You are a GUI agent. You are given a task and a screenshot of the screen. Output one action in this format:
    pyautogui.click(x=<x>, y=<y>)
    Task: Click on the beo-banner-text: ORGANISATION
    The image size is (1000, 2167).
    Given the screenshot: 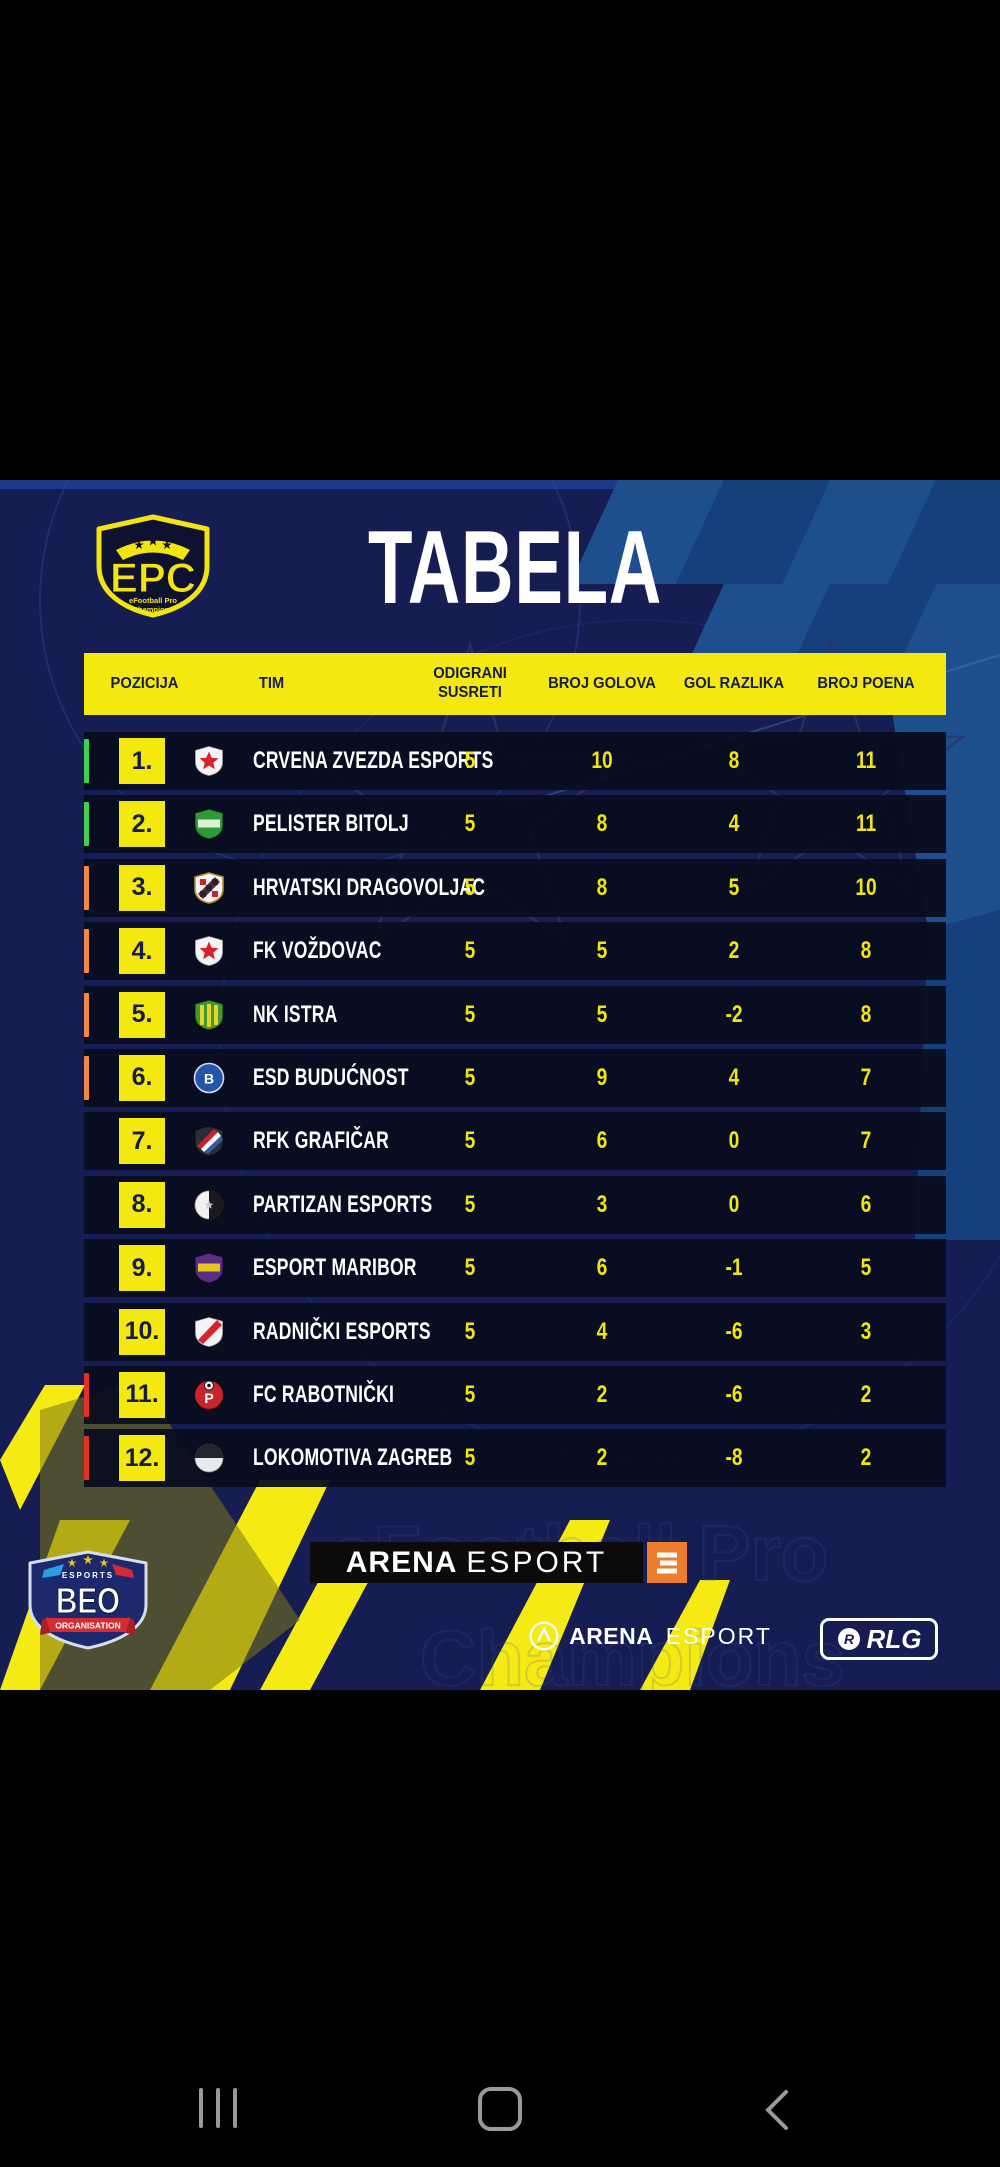 What is the action you would take?
    pyautogui.click(x=87, y=1626)
    